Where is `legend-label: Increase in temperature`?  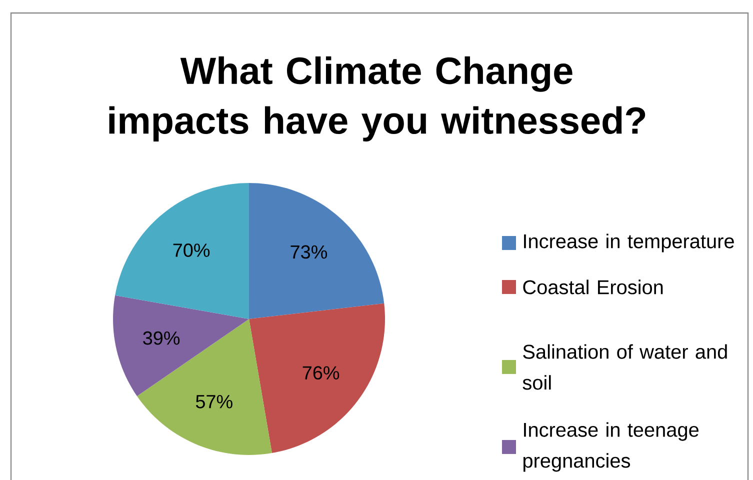 legend-label: Increase in temperature is located at coordinates (629, 243).